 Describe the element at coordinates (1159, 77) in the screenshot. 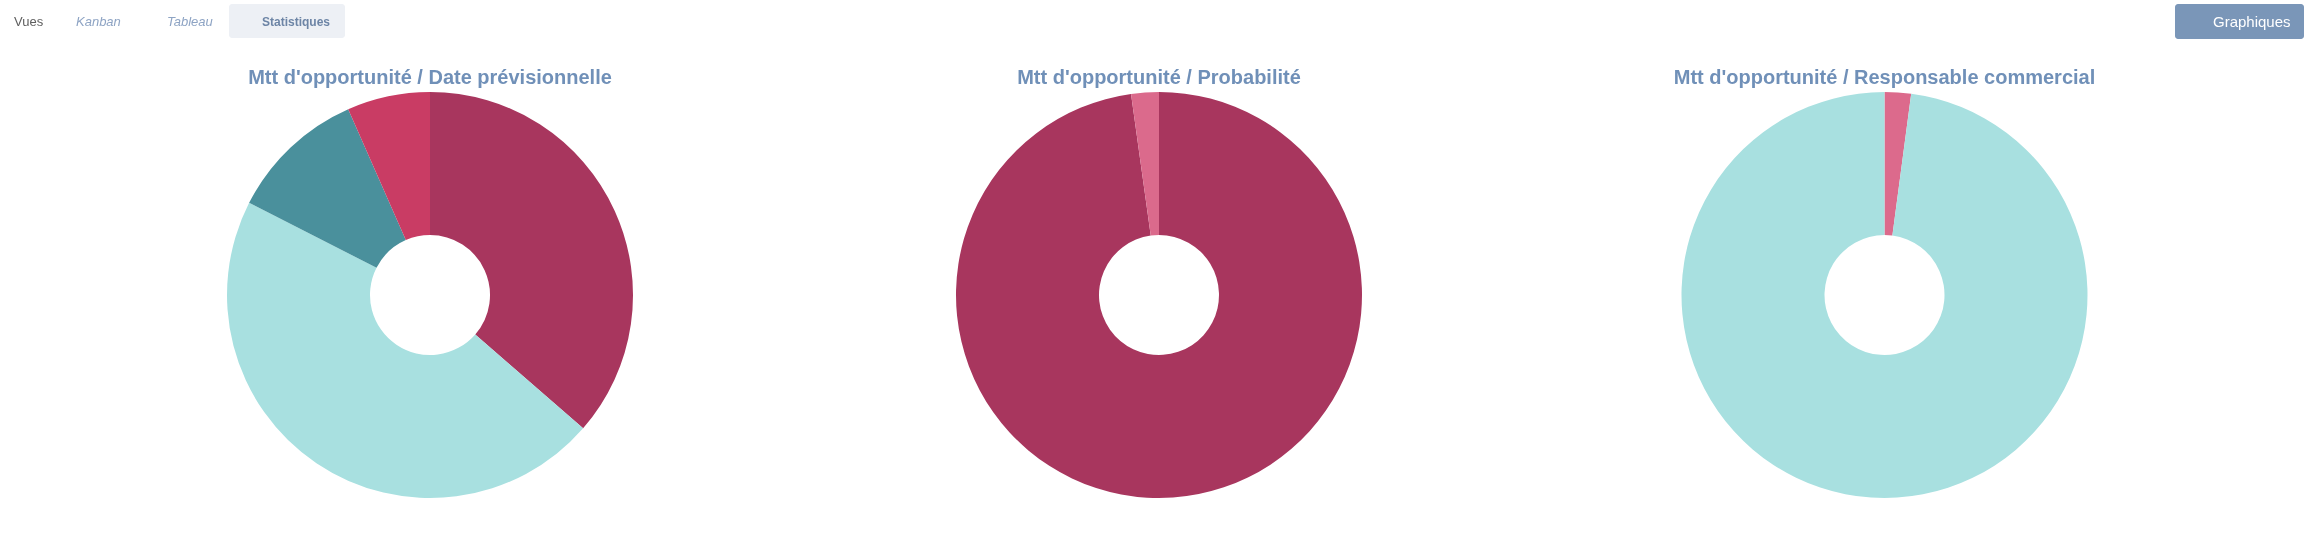

I see `chart-title: Mtt d'opportunité / Probabilité` at that location.